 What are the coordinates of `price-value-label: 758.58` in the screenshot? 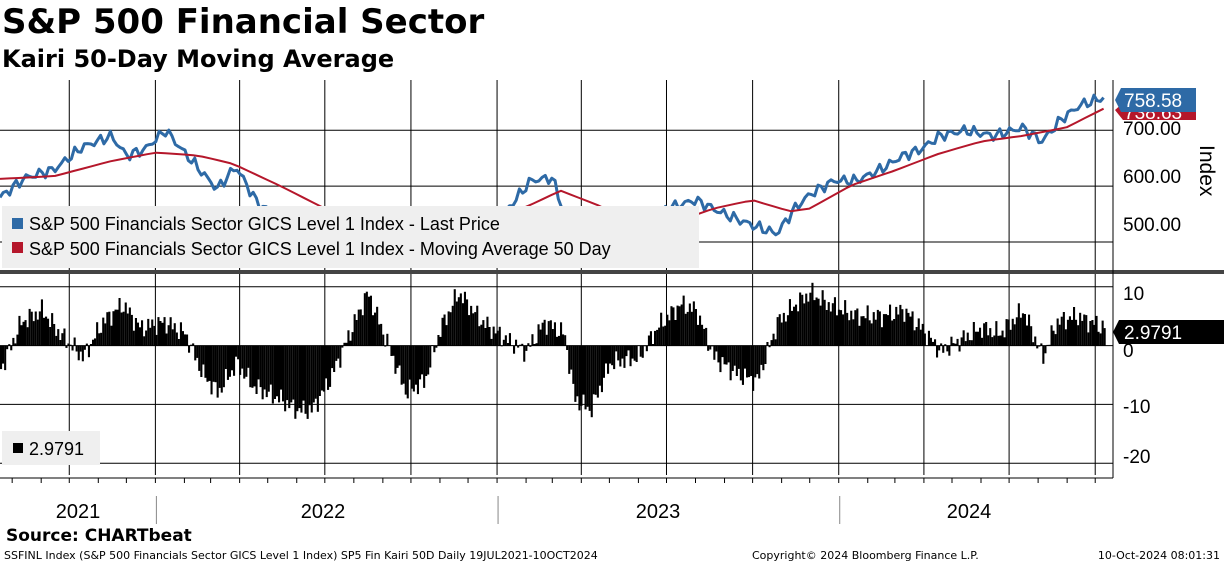 It's located at (1153, 101).